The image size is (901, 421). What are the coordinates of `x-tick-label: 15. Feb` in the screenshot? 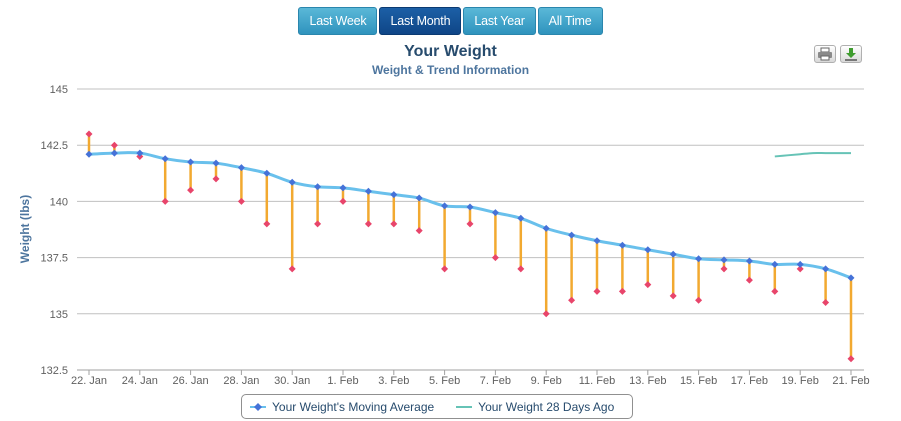 It's located at (698, 381).